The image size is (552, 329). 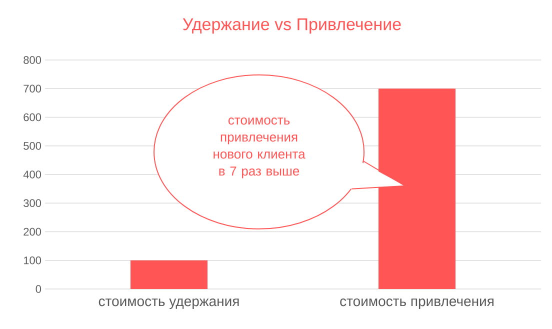 I want to click on annotation: стоимость привлечения нового клиента в 7 раз выше, so click(x=260, y=148).